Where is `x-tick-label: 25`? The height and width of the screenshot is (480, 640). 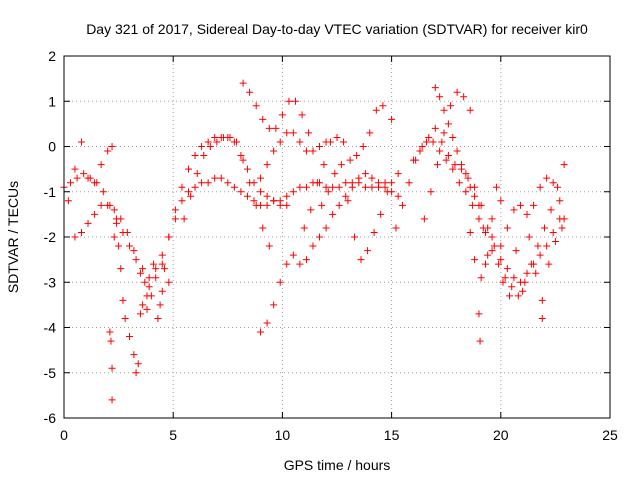 x-tick-label: 25 is located at coordinates (610, 435).